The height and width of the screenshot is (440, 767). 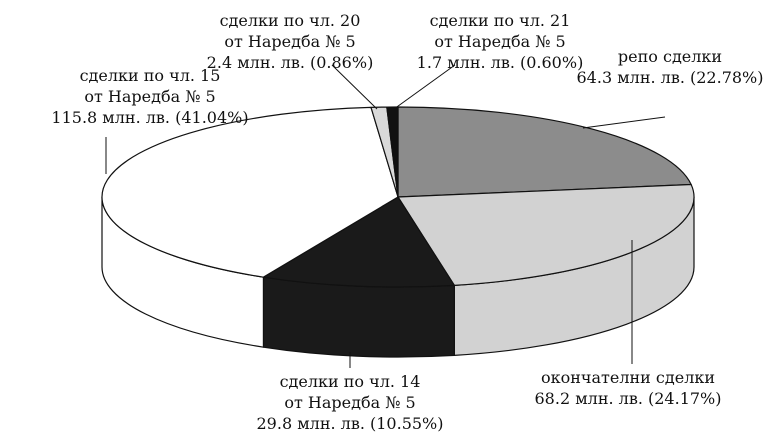 I want to click on slice-label-3-line-0: сделки по чл. 15, so click(x=150, y=75).